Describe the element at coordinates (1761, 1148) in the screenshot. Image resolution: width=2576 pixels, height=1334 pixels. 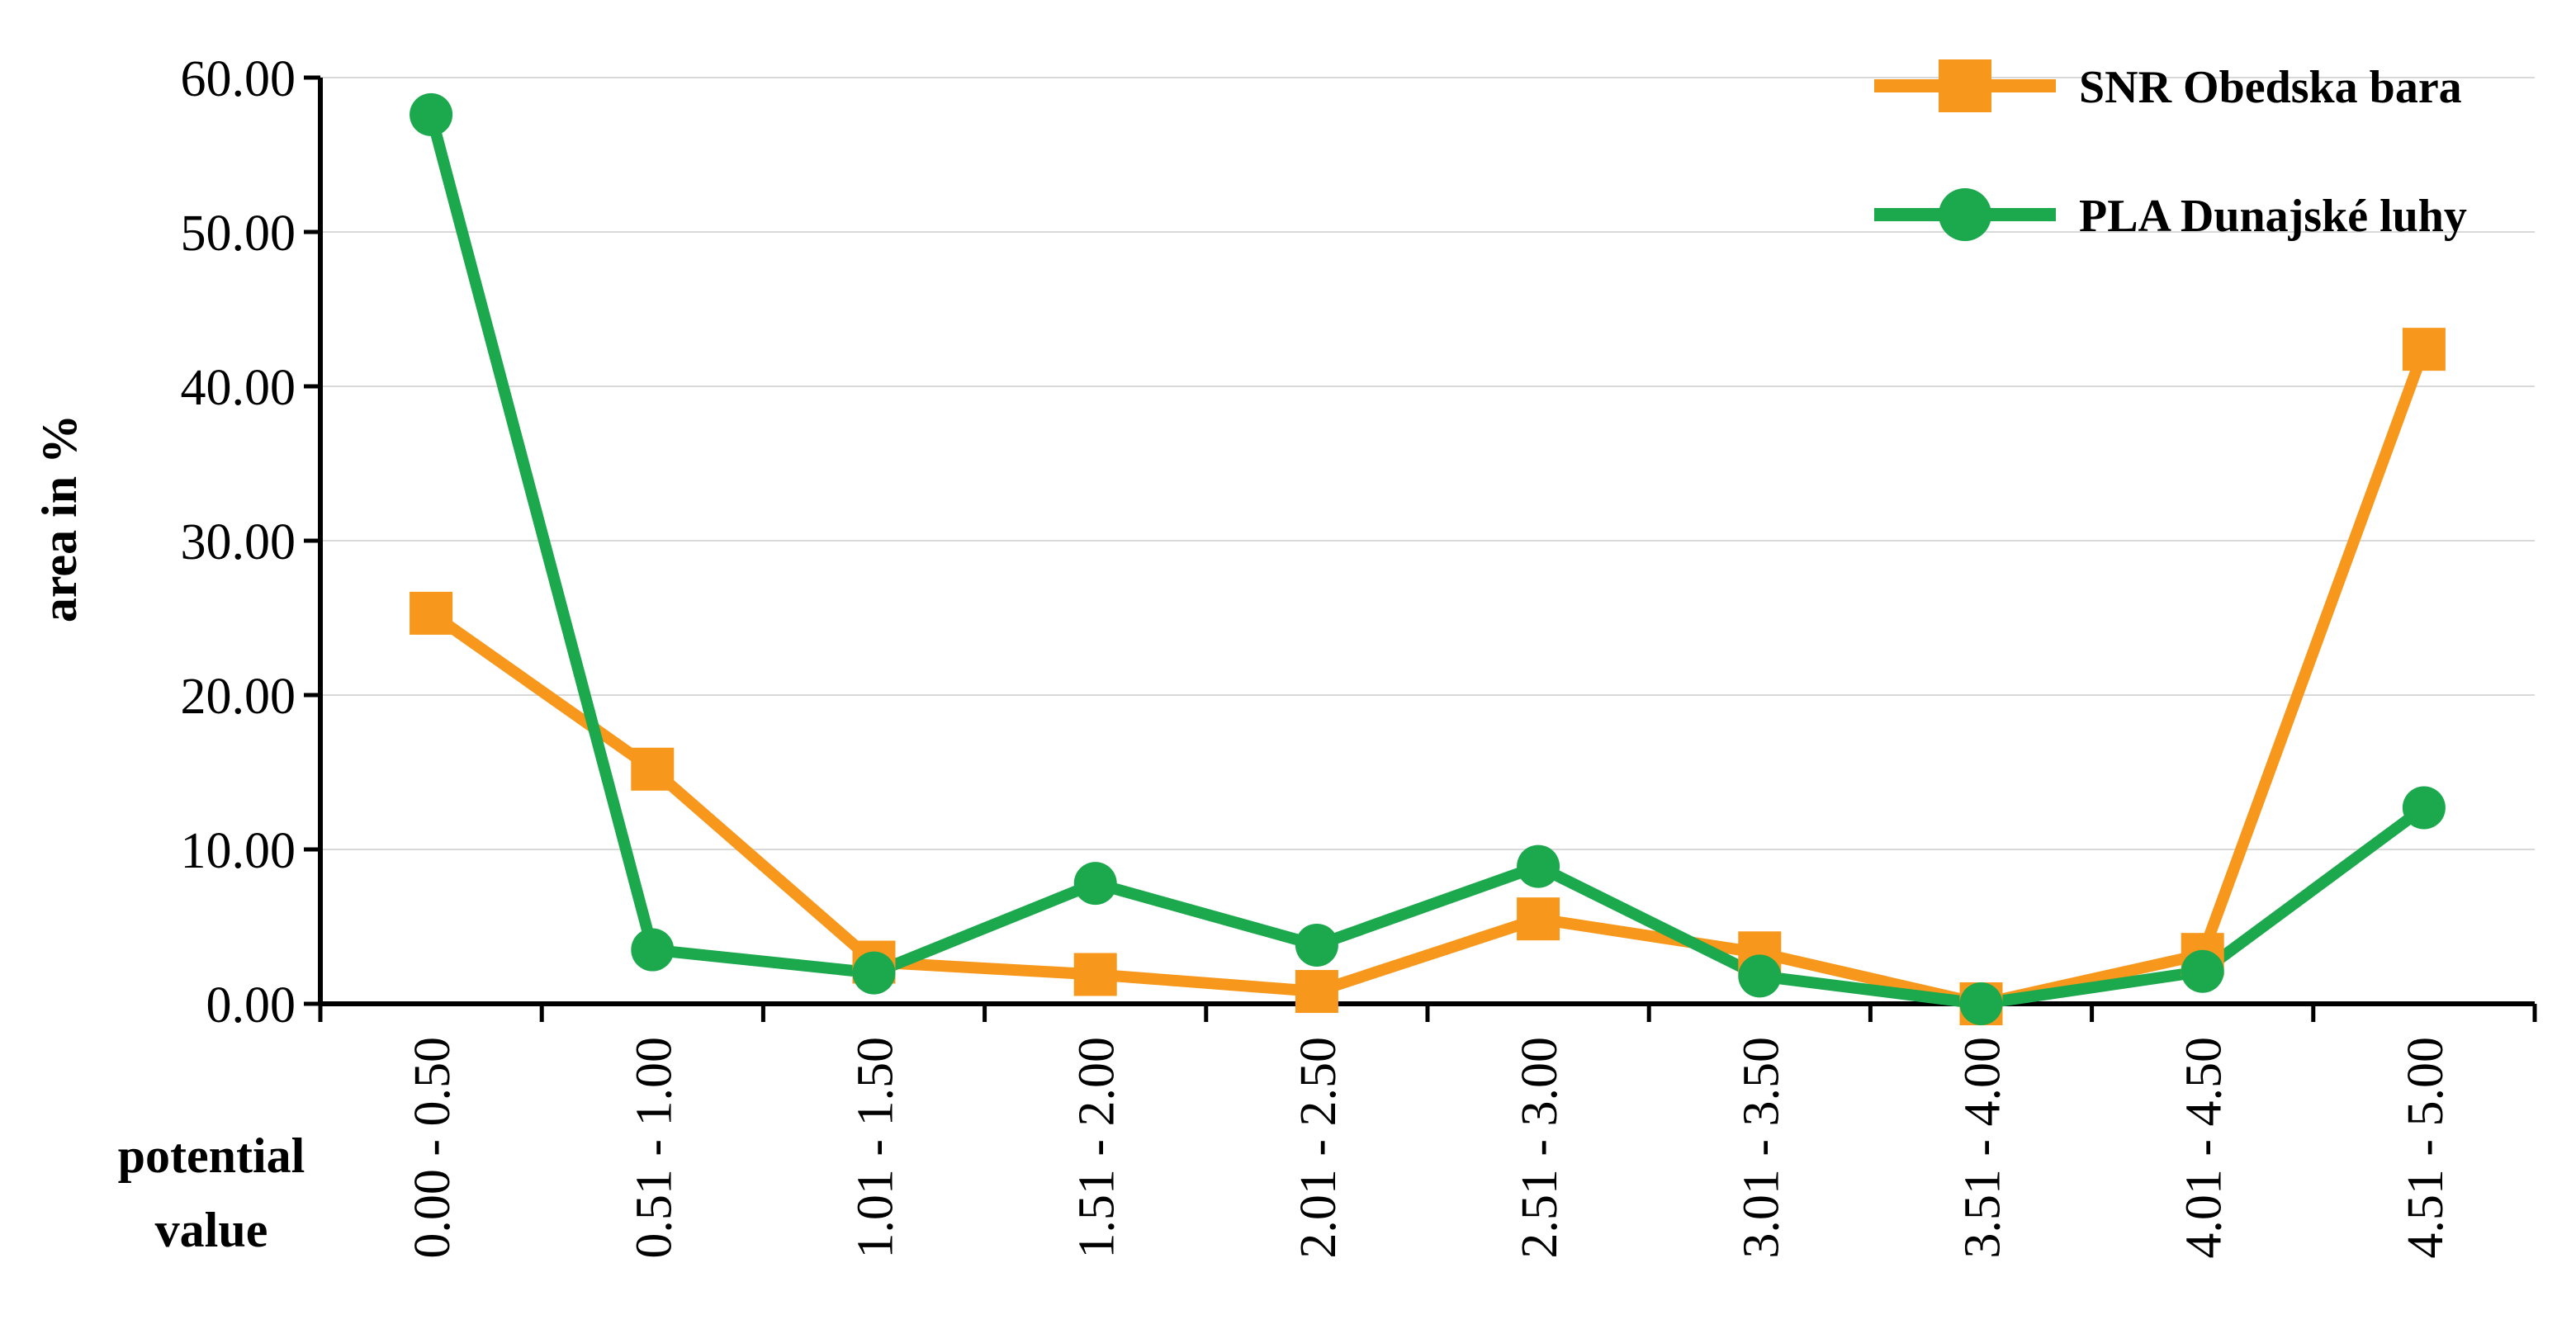
I see `x-tick-label: 3.01 - 3.50` at that location.